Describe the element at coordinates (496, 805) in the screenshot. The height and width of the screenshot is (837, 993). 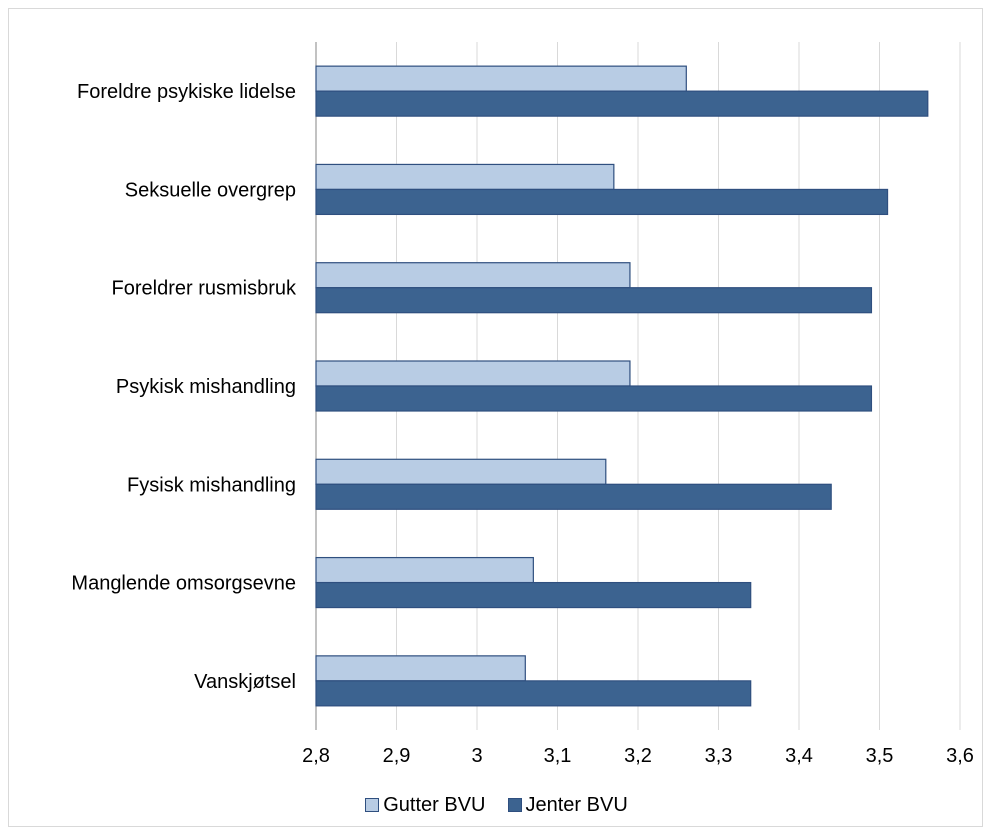
I see `legend: Gutter BVU Jenter BVU` at that location.